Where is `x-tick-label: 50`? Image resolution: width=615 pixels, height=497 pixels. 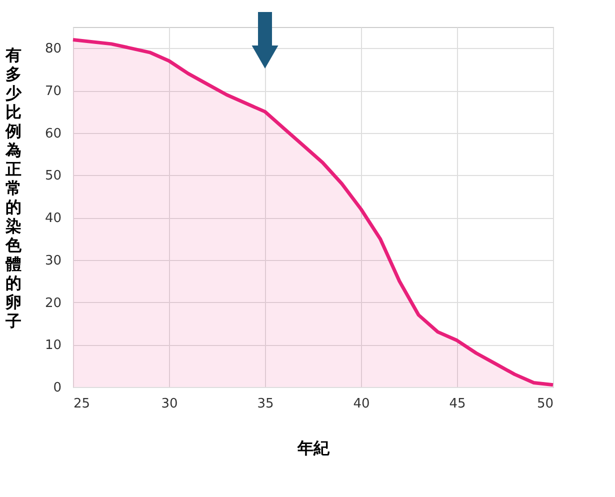
x-tick-label: 50 is located at coordinates (545, 404).